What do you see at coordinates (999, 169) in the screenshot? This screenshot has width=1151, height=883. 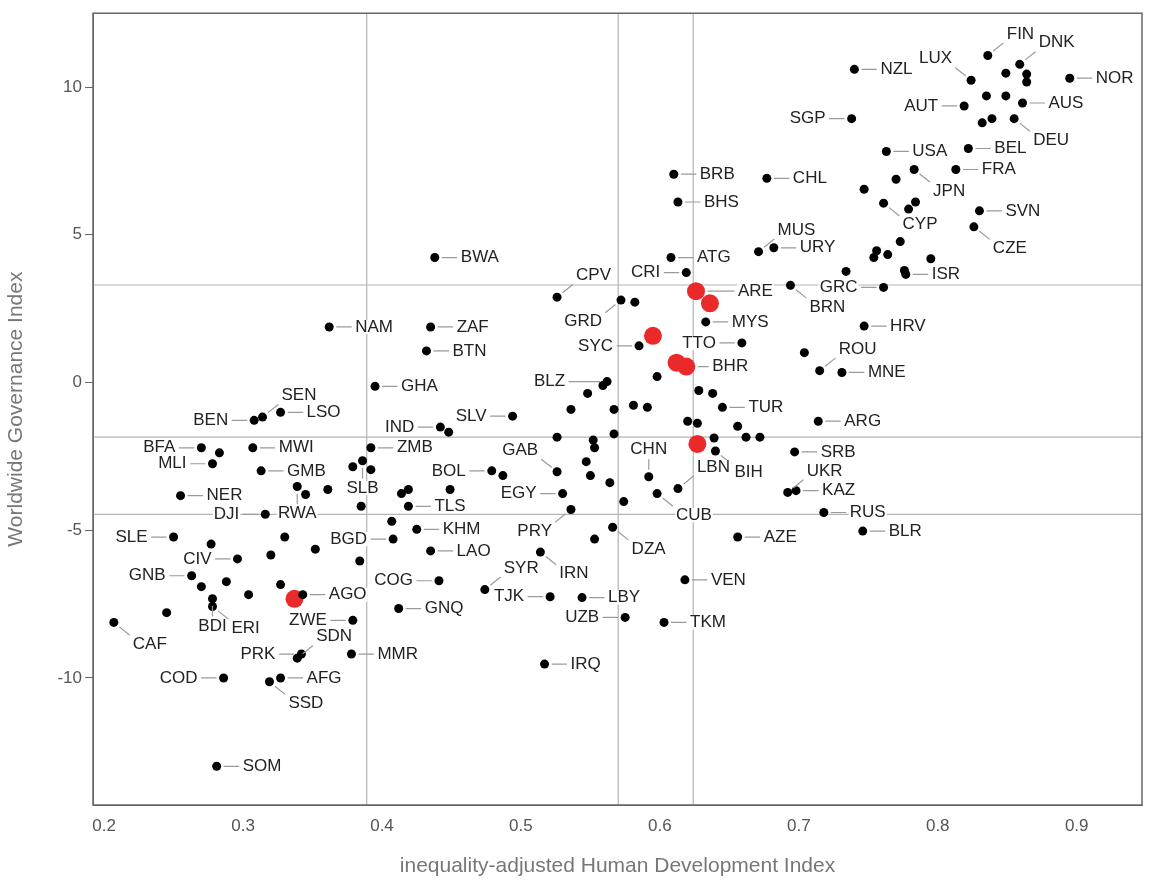 I see `annotation: FRA` at bounding box center [999, 169].